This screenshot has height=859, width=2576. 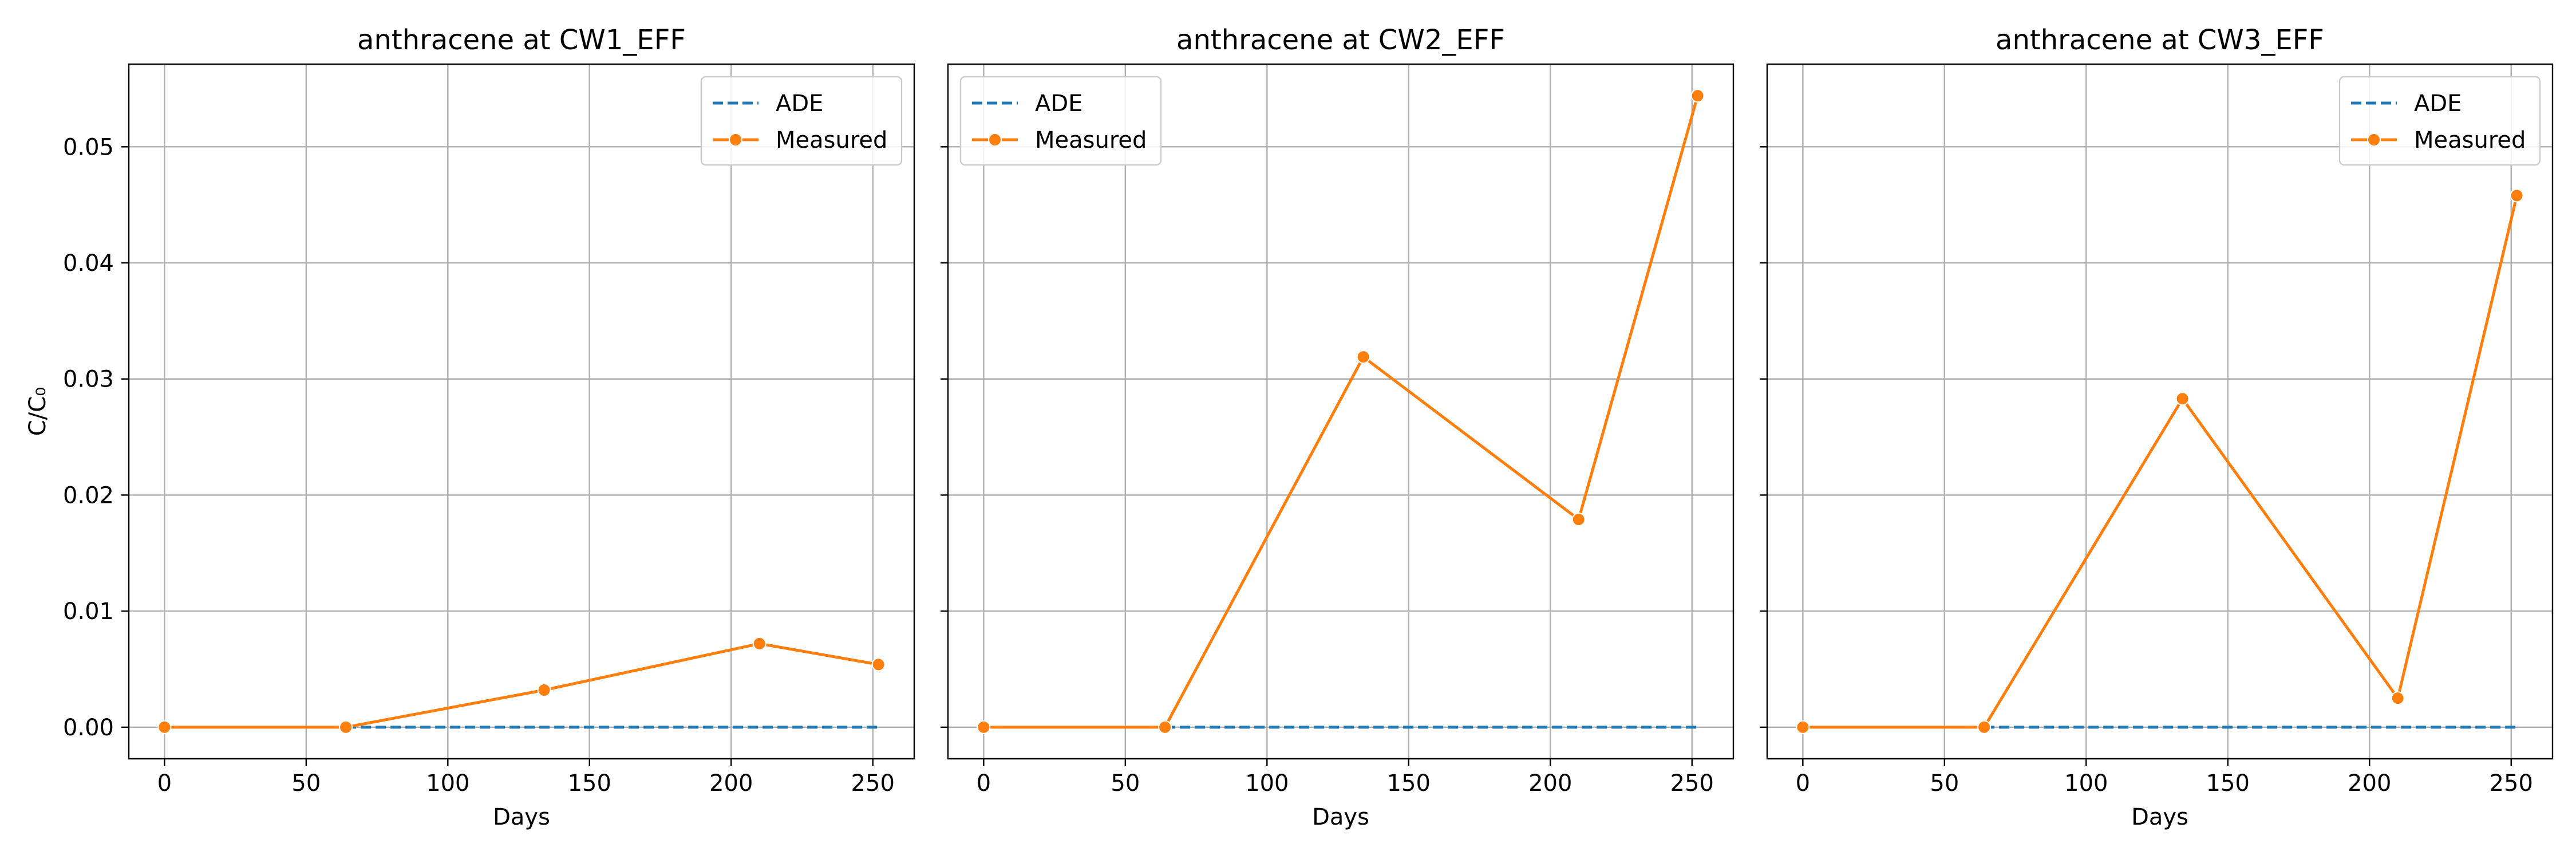 What do you see at coordinates (88, 380) in the screenshot?
I see `y-tick-label: 0.03` at bounding box center [88, 380].